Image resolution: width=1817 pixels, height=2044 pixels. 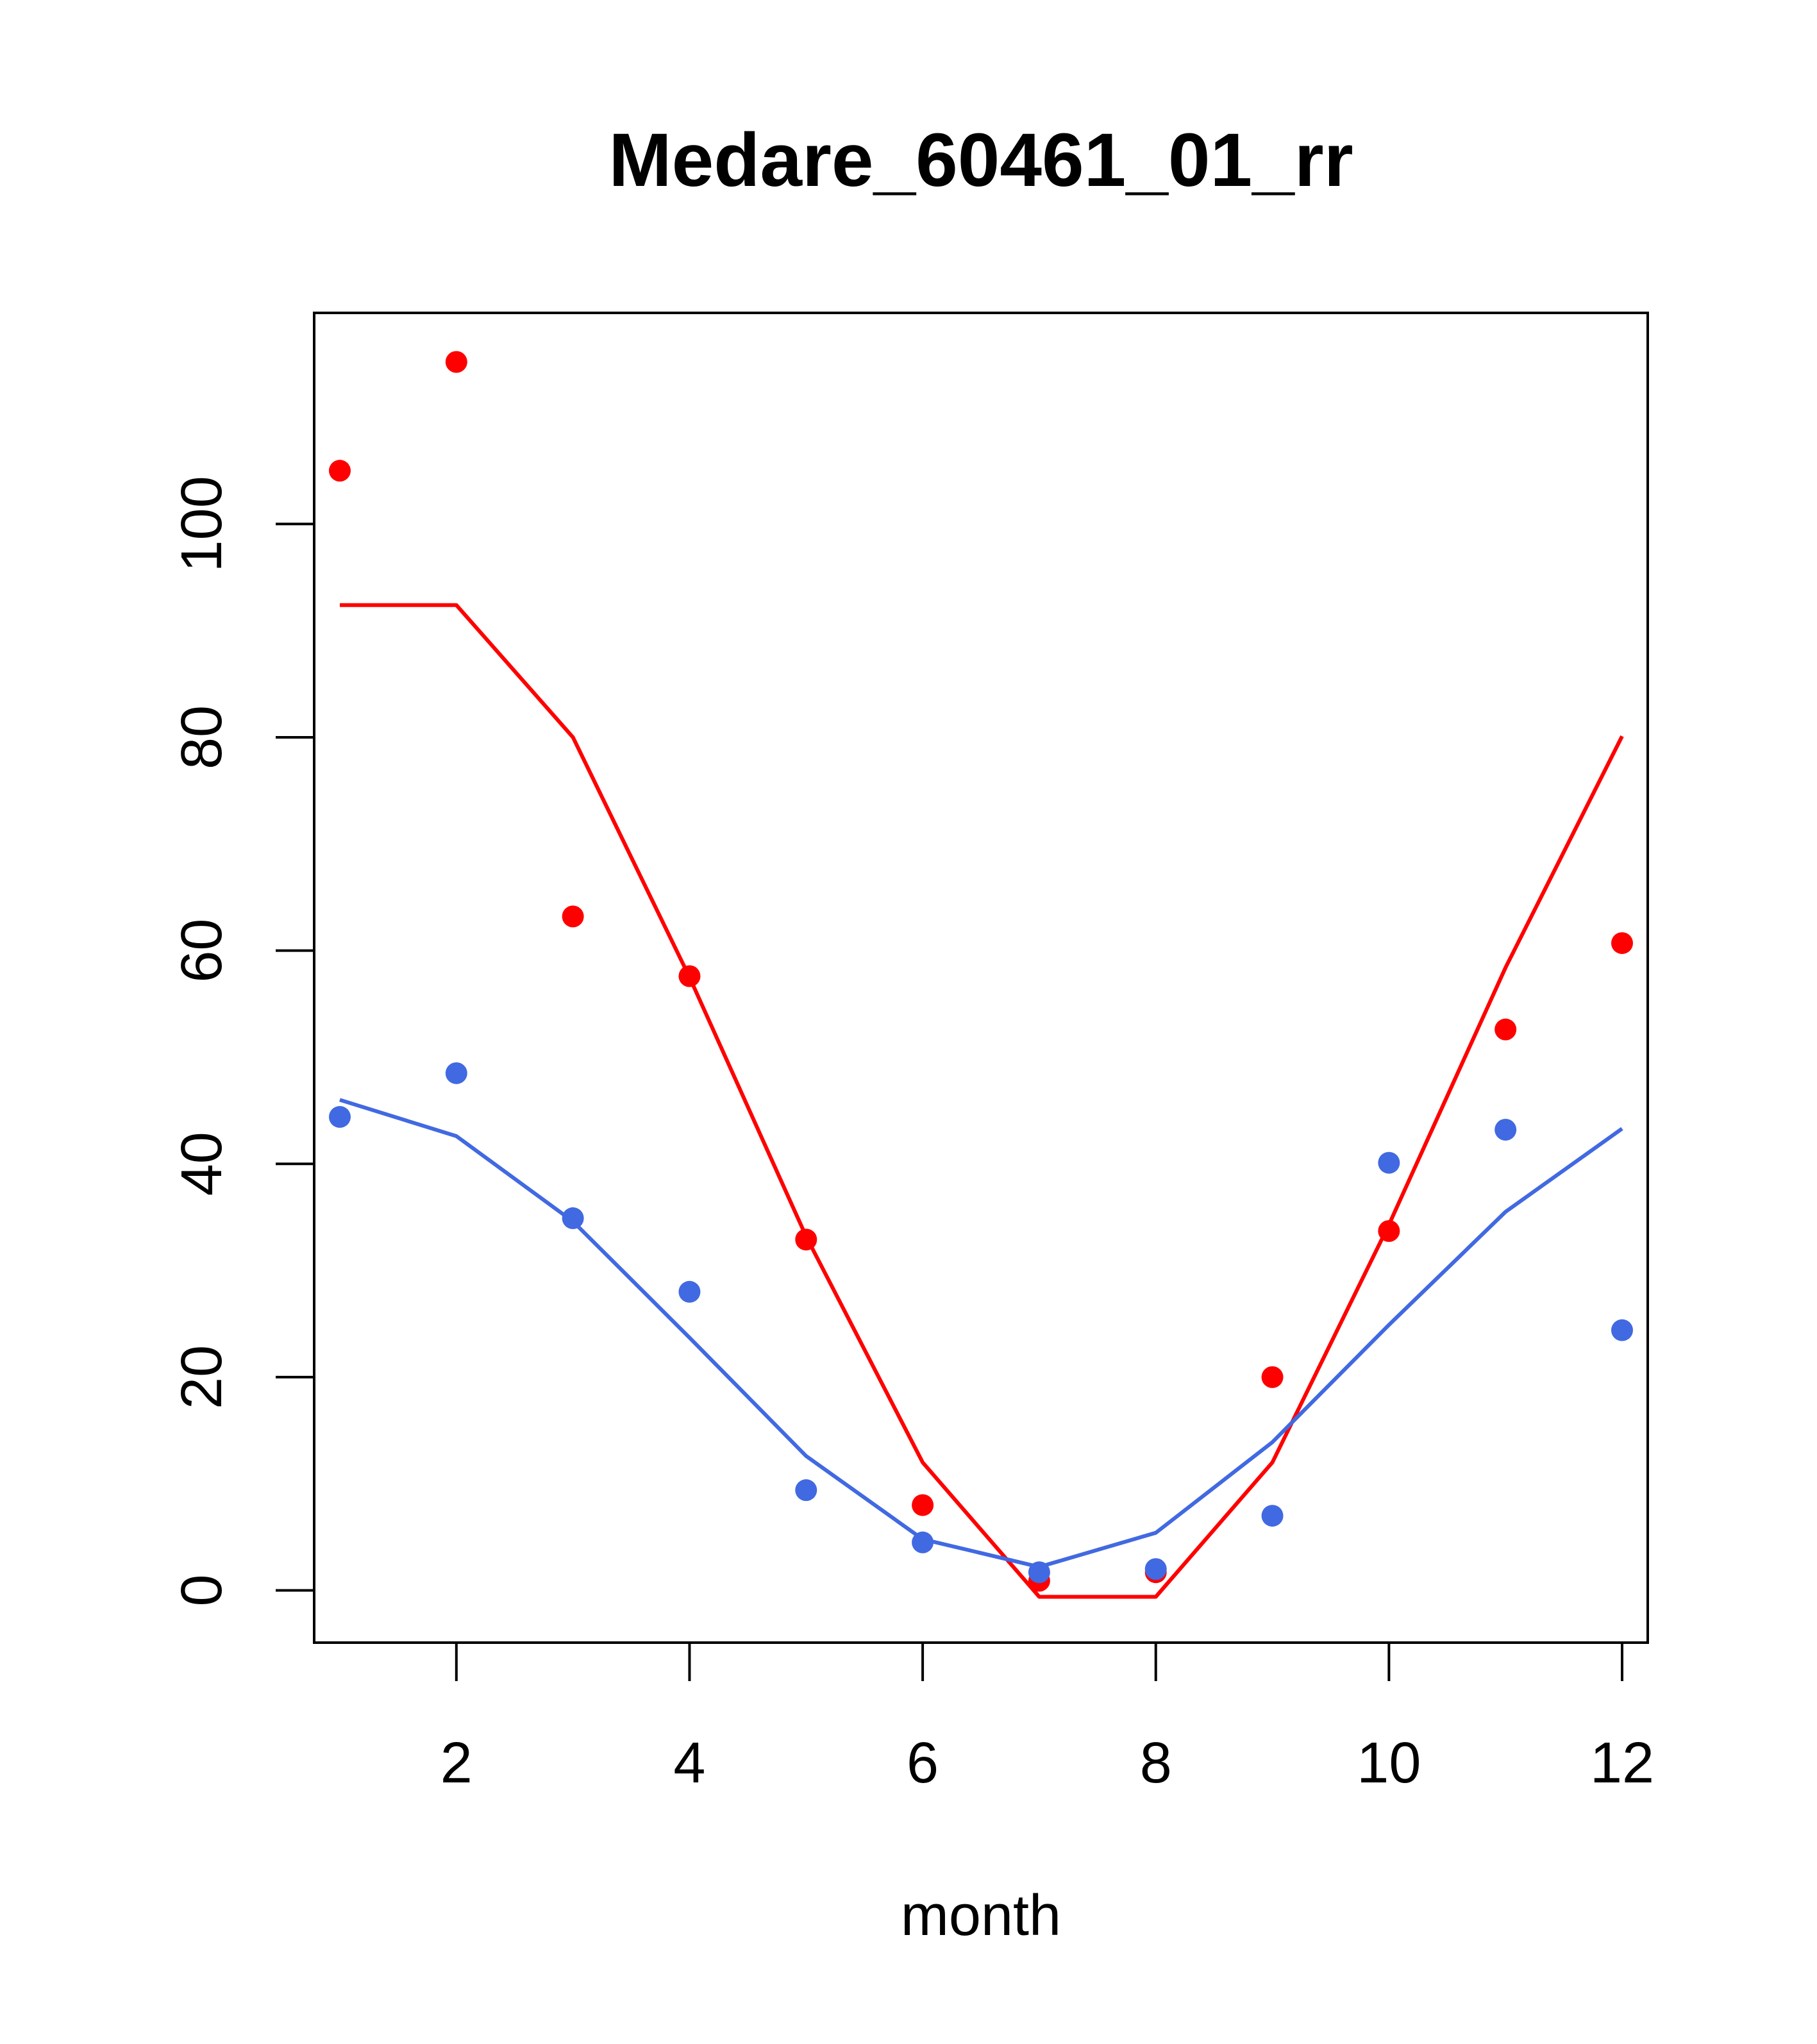 What do you see at coordinates (202, 951) in the screenshot?
I see `y-tick-label: 60` at bounding box center [202, 951].